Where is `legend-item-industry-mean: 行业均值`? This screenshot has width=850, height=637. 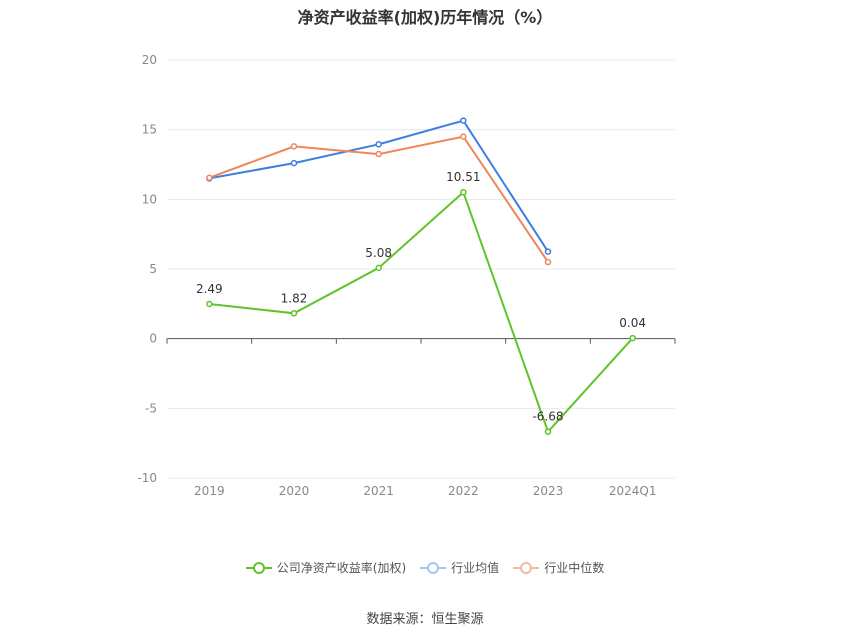 legend-item-industry-mean: 行业均值 is located at coordinates (459, 567).